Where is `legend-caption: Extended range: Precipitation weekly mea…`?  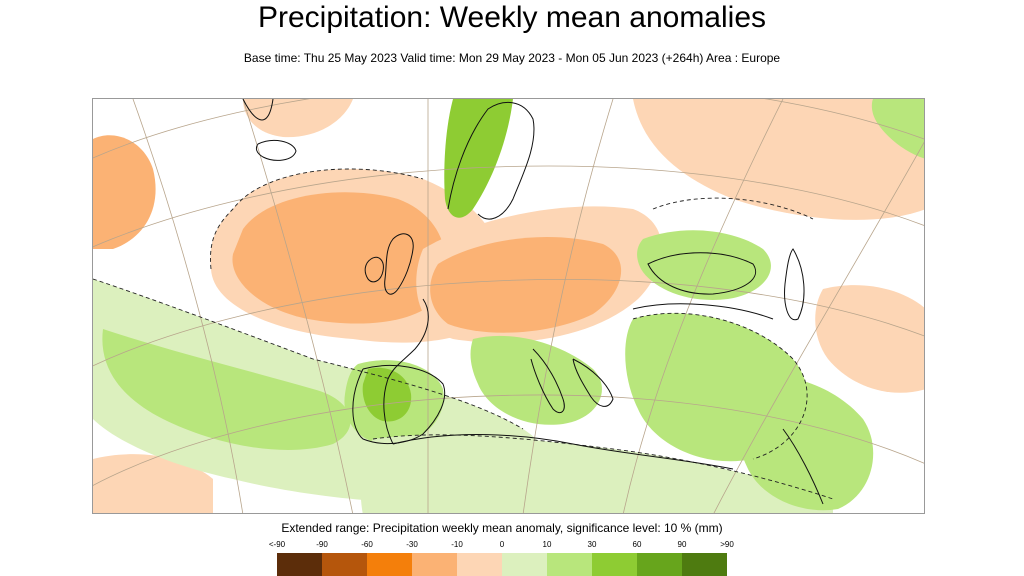
legend-caption: Extended range: Precipitation weekly mea… is located at coordinates (502, 528).